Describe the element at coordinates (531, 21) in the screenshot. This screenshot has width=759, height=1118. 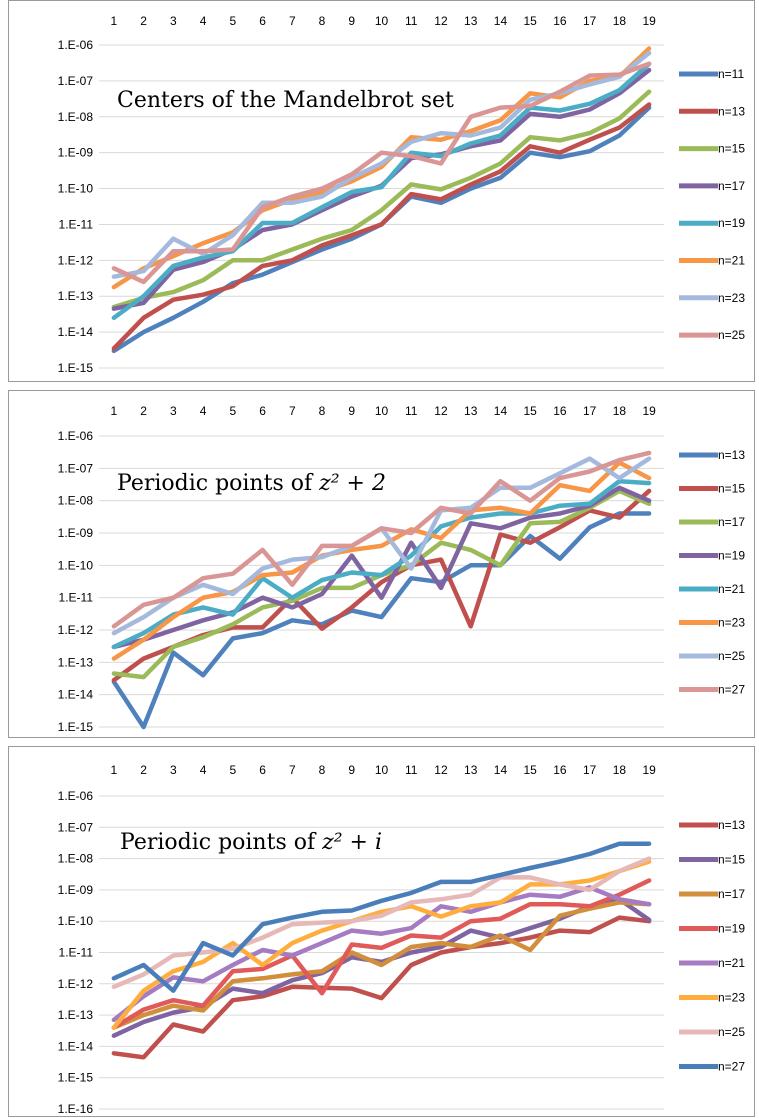
I see `x-tick-label: 15` at that location.